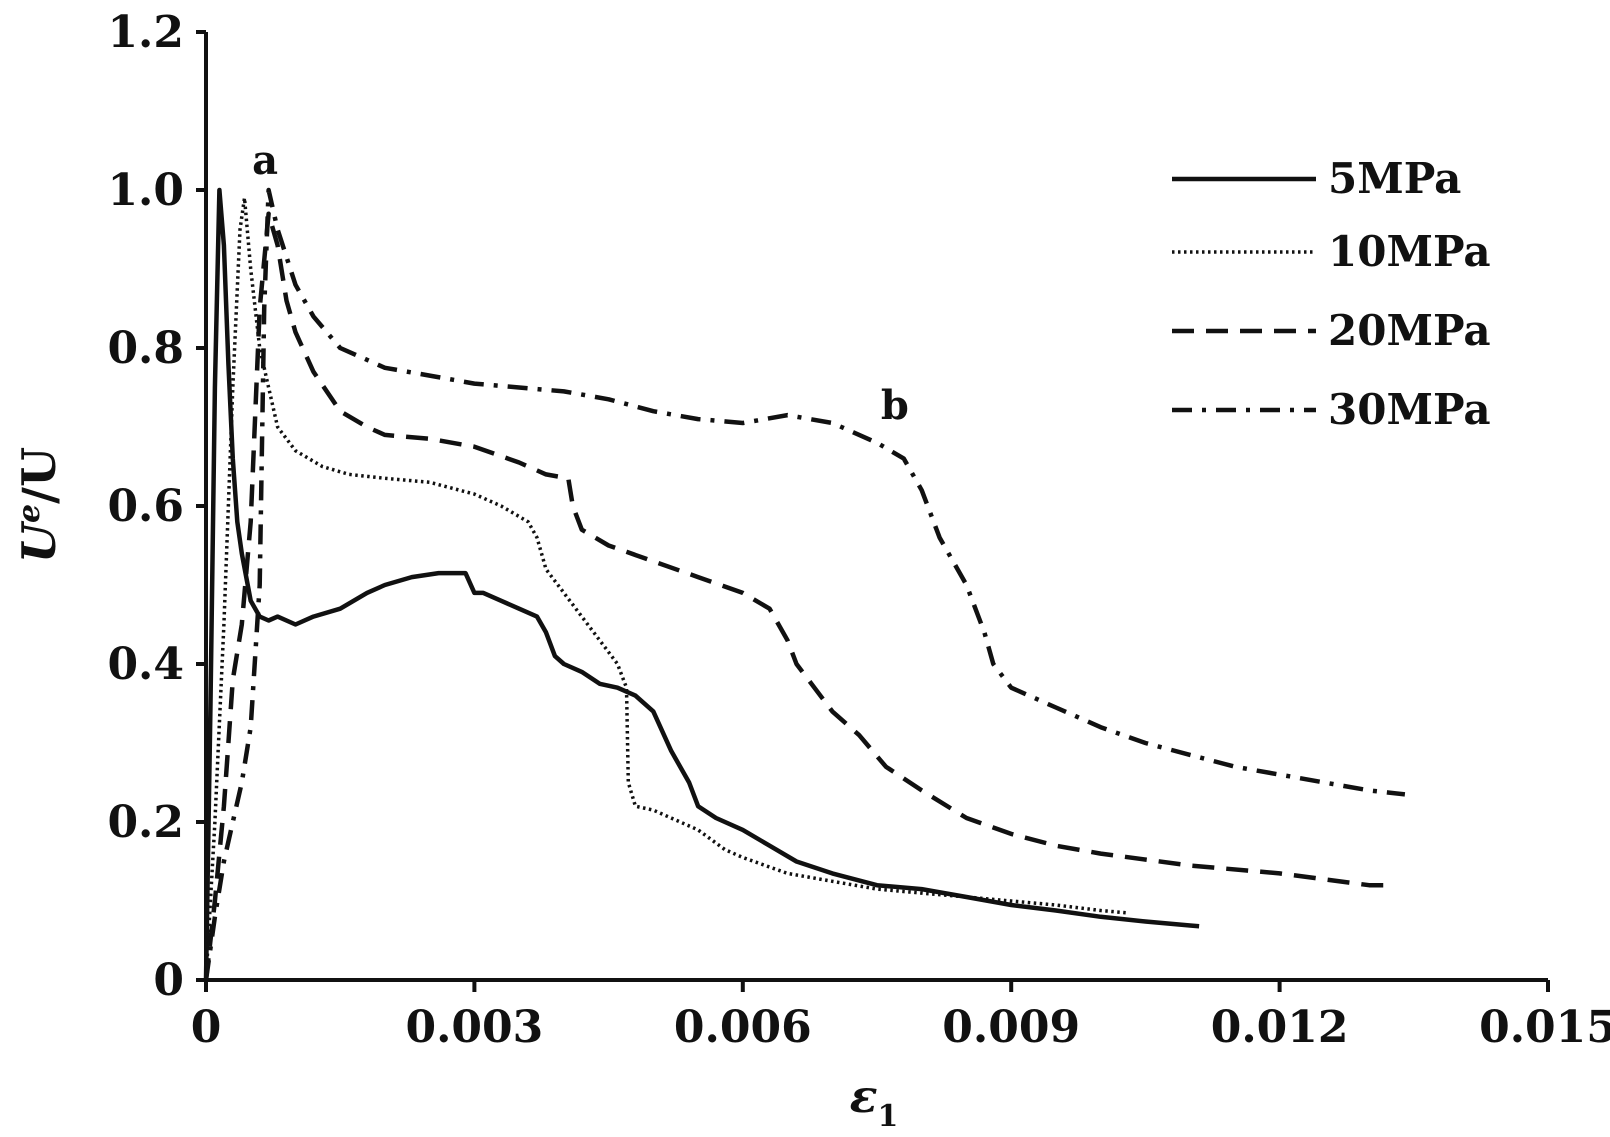  What do you see at coordinates (895, 405) in the screenshot?
I see `annotation-label: b` at bounding box center [895, 405].